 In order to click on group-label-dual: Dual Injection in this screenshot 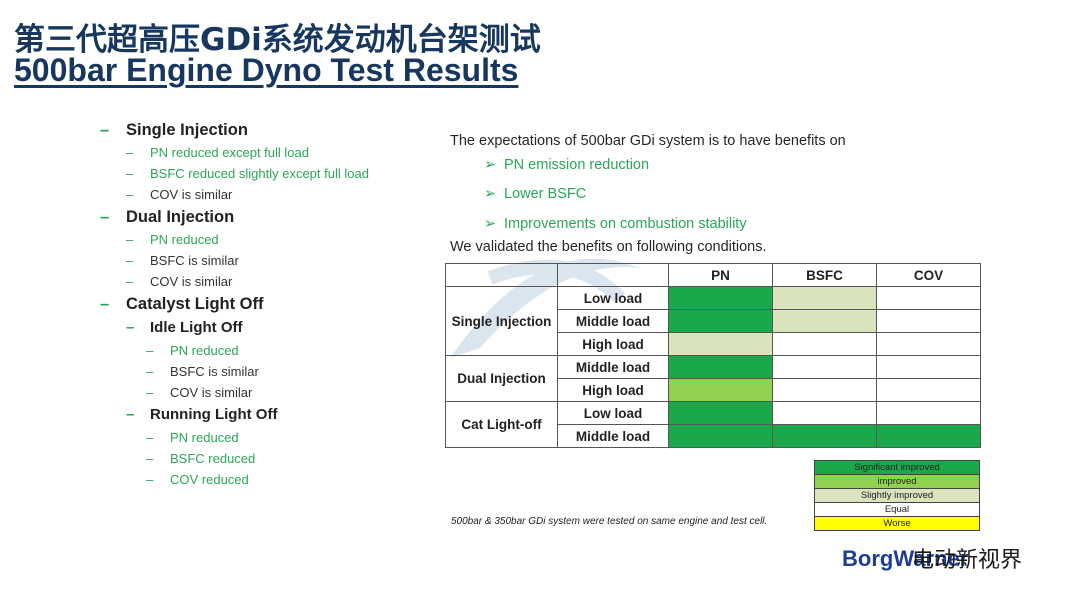, I will do `click(501, 378)`.